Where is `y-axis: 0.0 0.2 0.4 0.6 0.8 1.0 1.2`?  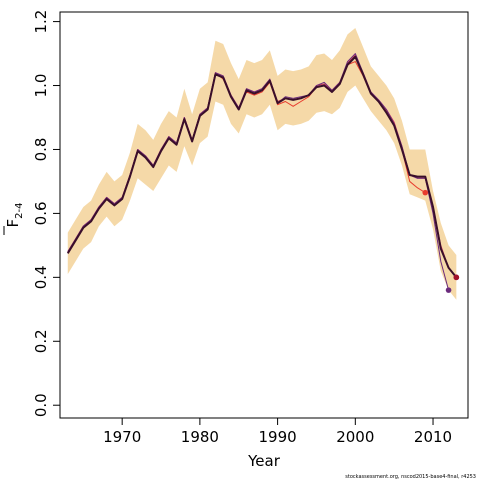
y-axis: 0.0 0.2 0.4 0.6 0.8 1.0 1.2 is located at coordinates (46, 213).